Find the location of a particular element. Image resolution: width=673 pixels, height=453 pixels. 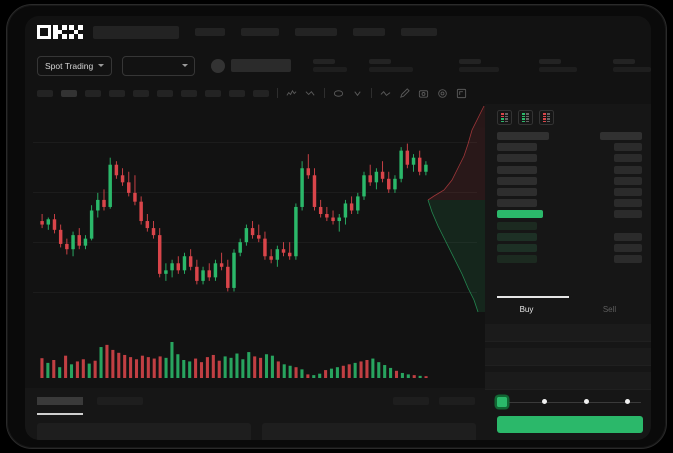

orderbook-header-row is located at coordinates (568, 136).